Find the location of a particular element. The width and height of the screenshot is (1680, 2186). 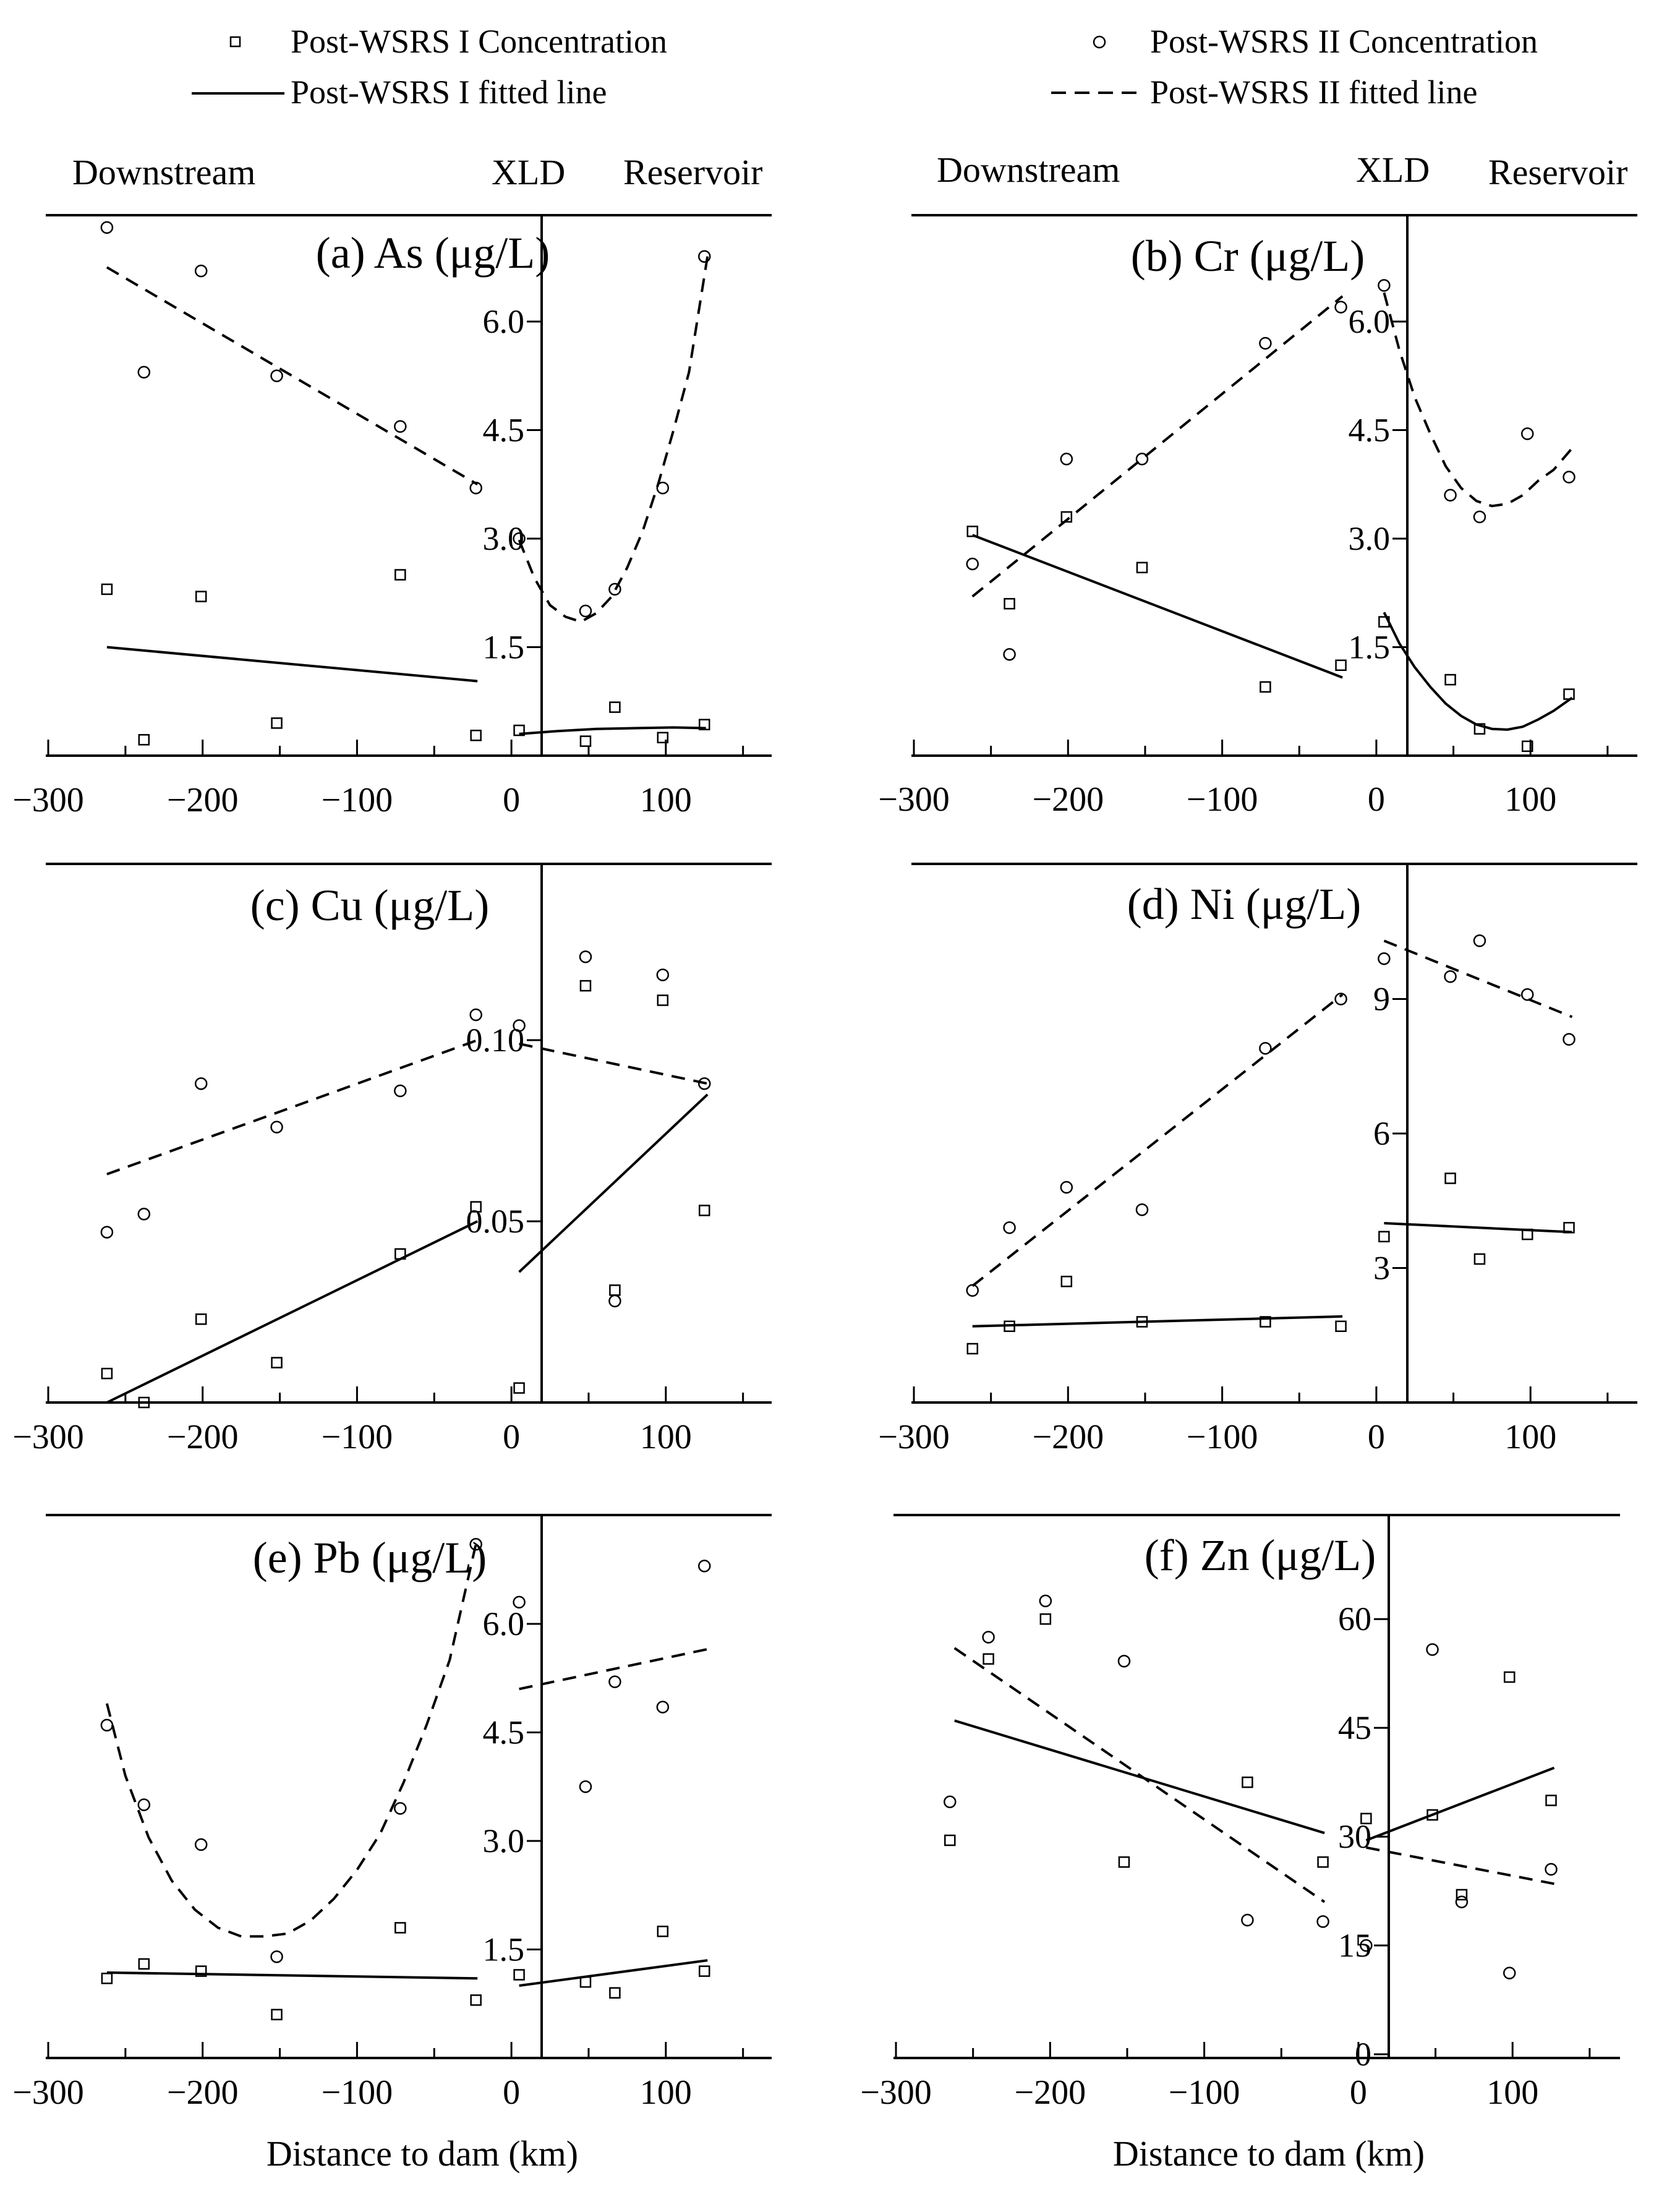

legend-square-marker is located at coordinates (235, 42).